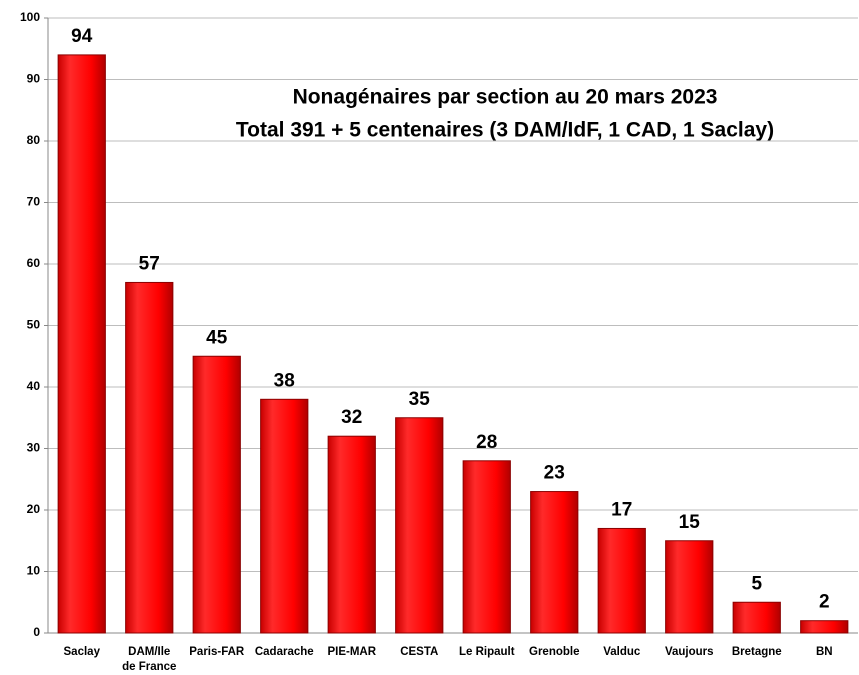 This screenshot has width=859, height=675. I want to click on x-tick-label: PIE-MAR, so click(351, 652).